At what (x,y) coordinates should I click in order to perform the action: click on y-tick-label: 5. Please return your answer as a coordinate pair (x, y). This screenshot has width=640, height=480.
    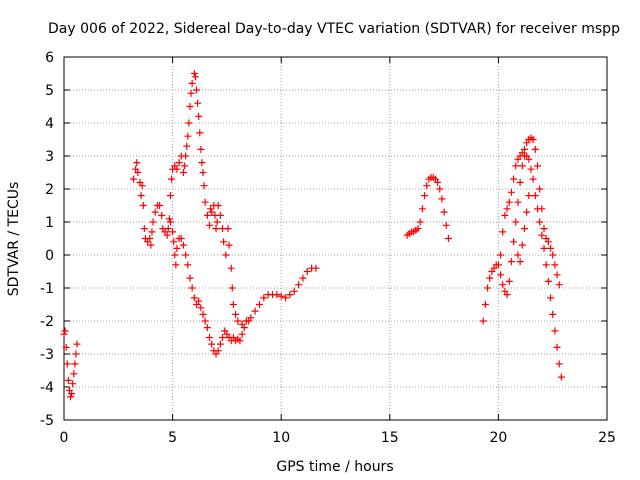
    Looking at the image, I should click on (49, 91).